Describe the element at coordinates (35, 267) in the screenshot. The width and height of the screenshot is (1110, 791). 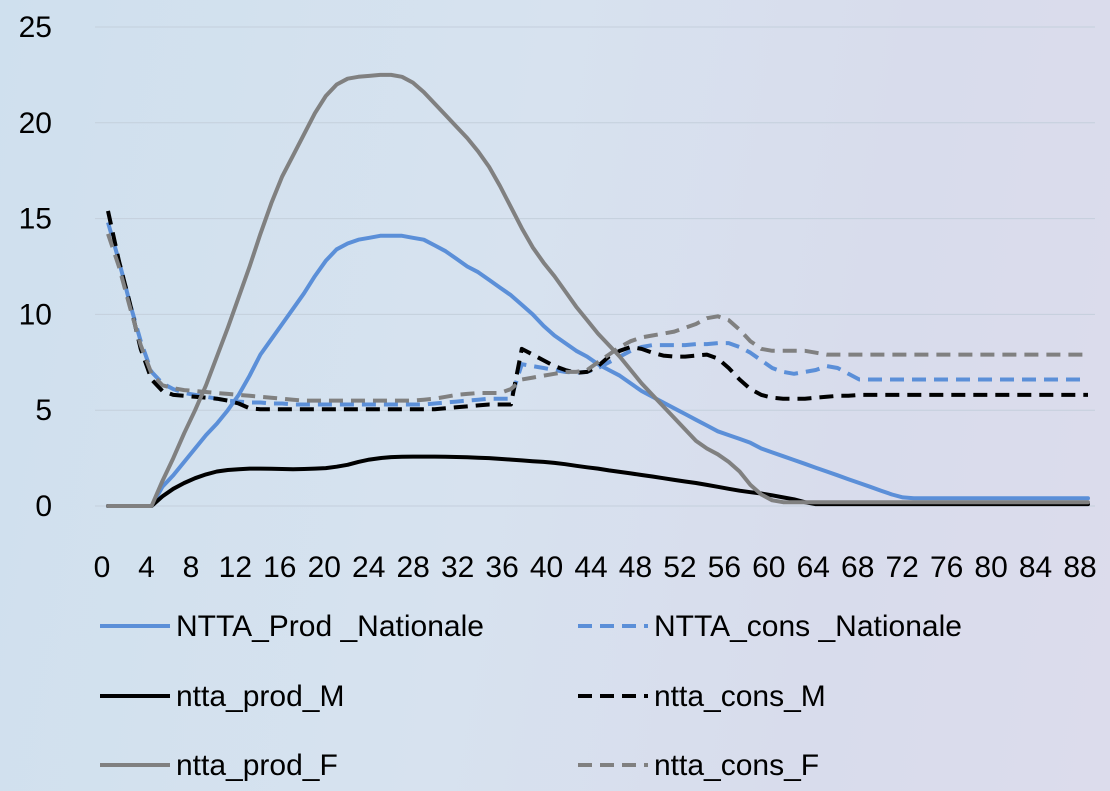
I see `y-axis: 0 5 10 15 20 25` at that location.